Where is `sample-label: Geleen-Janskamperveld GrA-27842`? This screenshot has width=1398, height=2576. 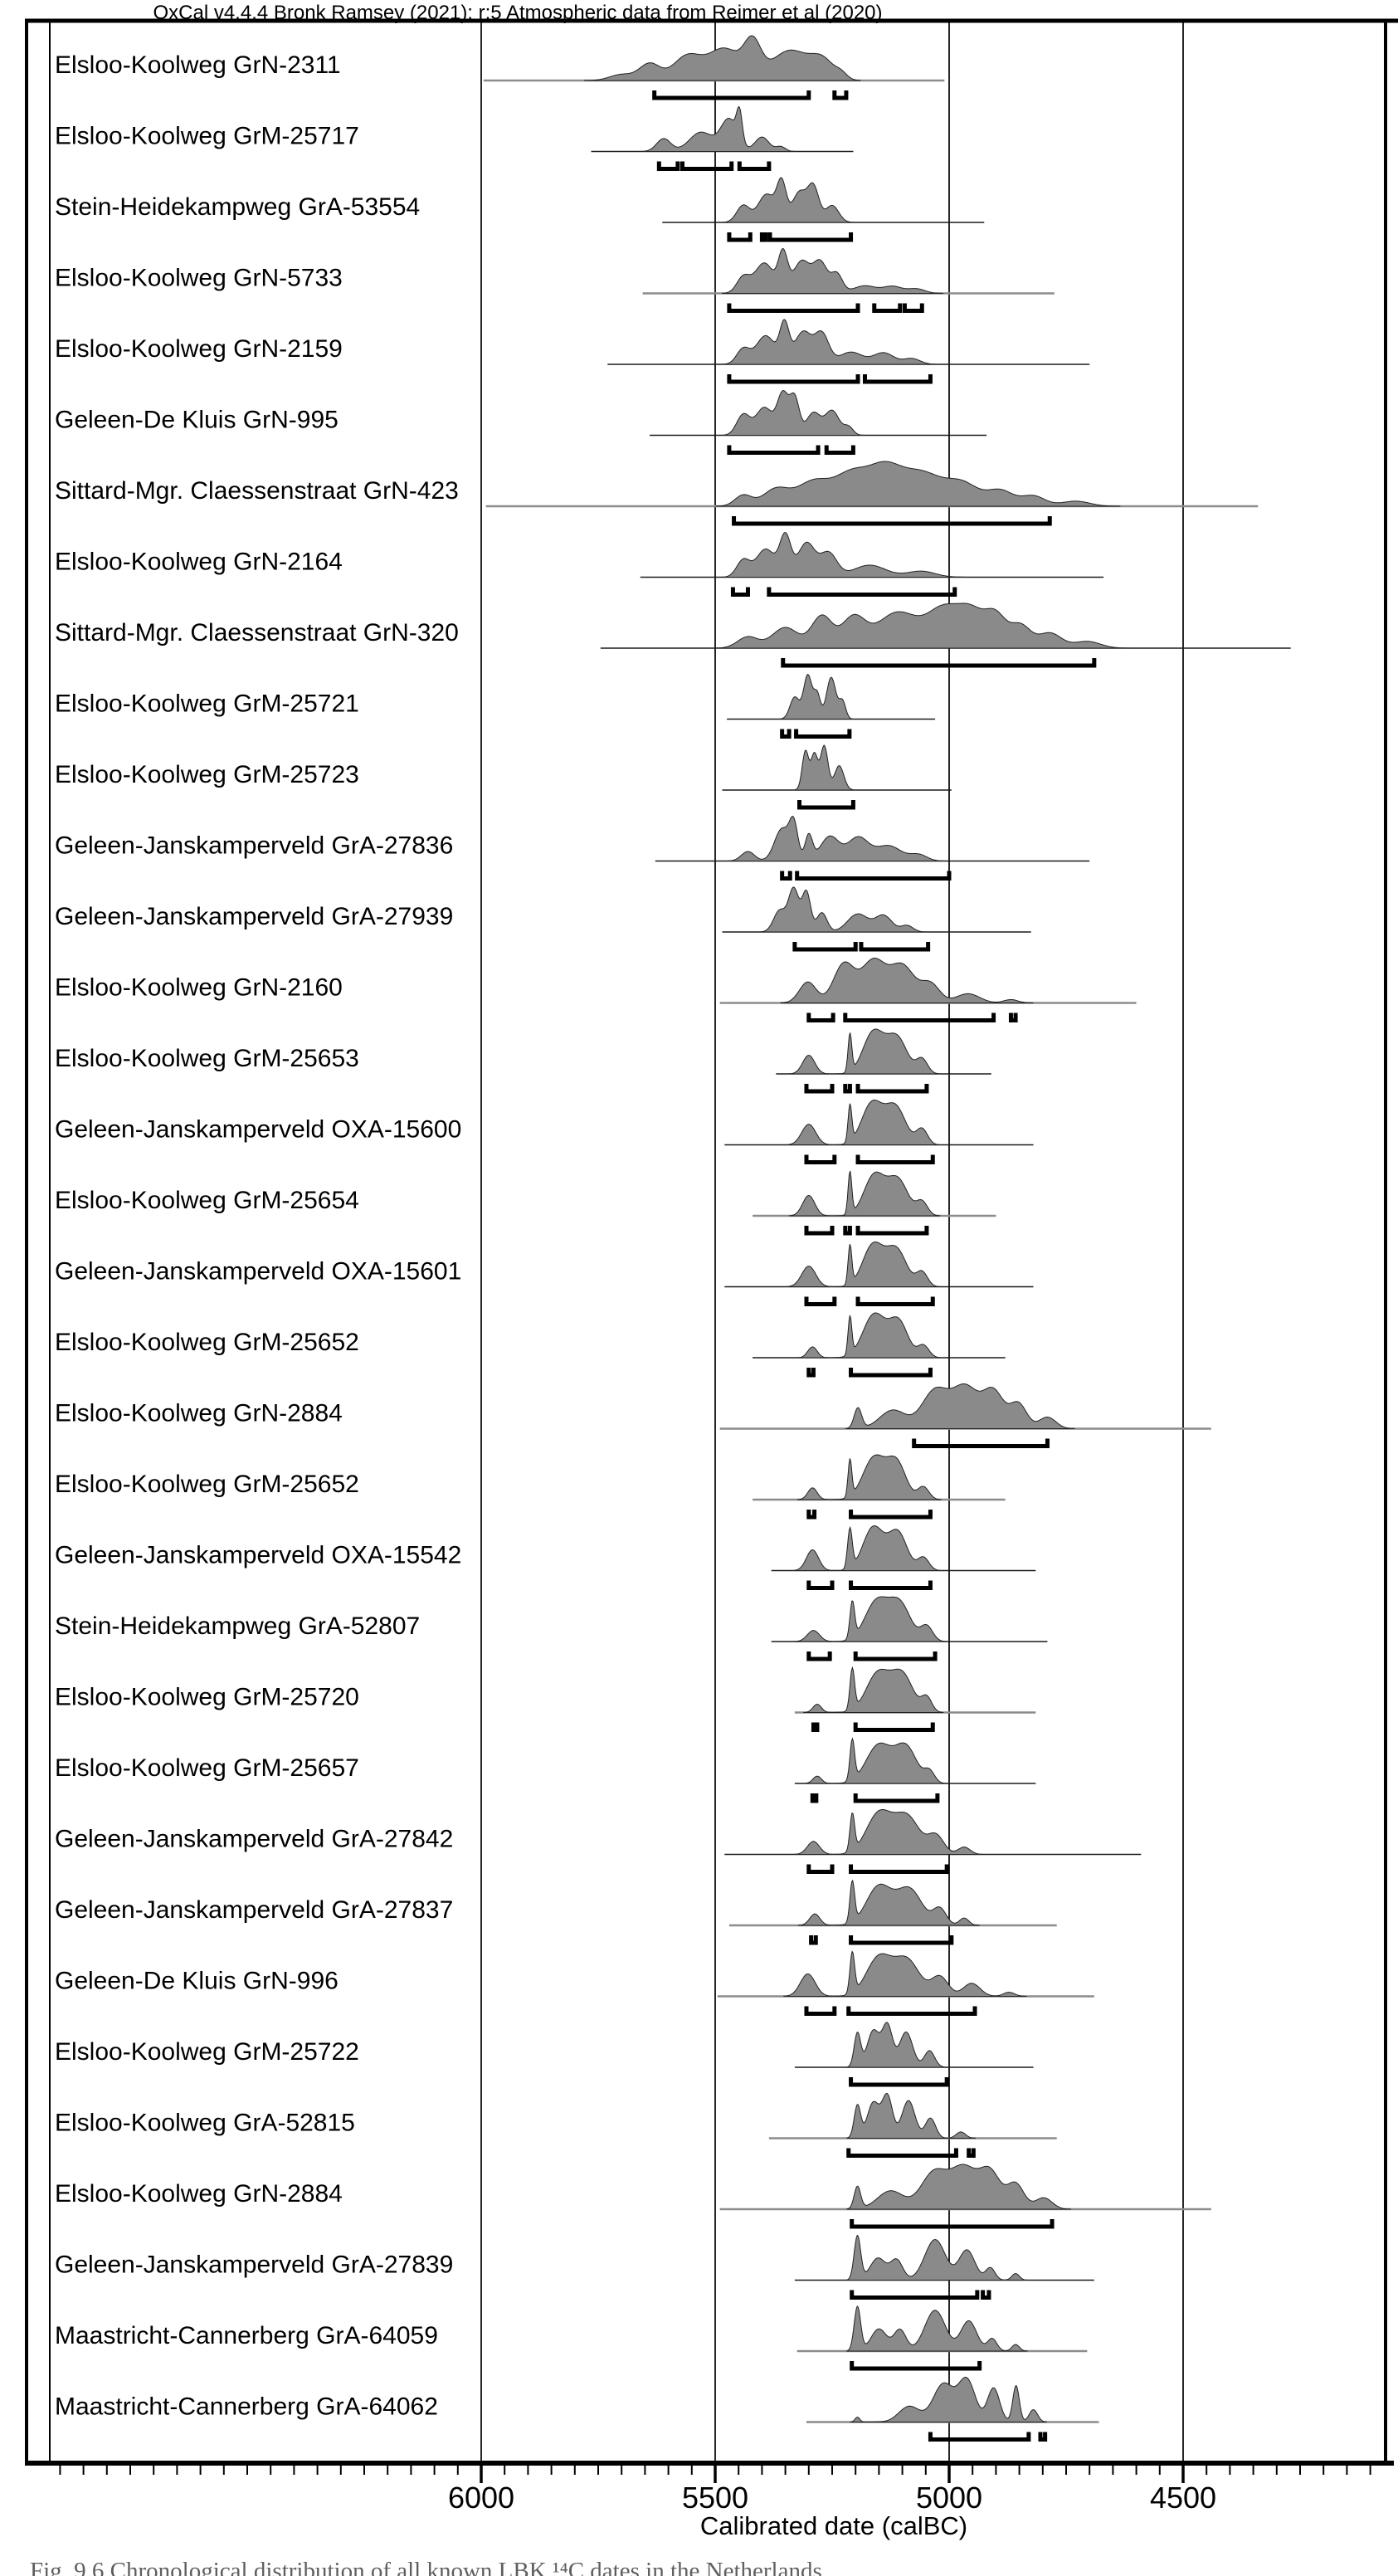 sample-label: Geleen-Janskamperveld GrA-27842 is located at coordinates (254, 1840).